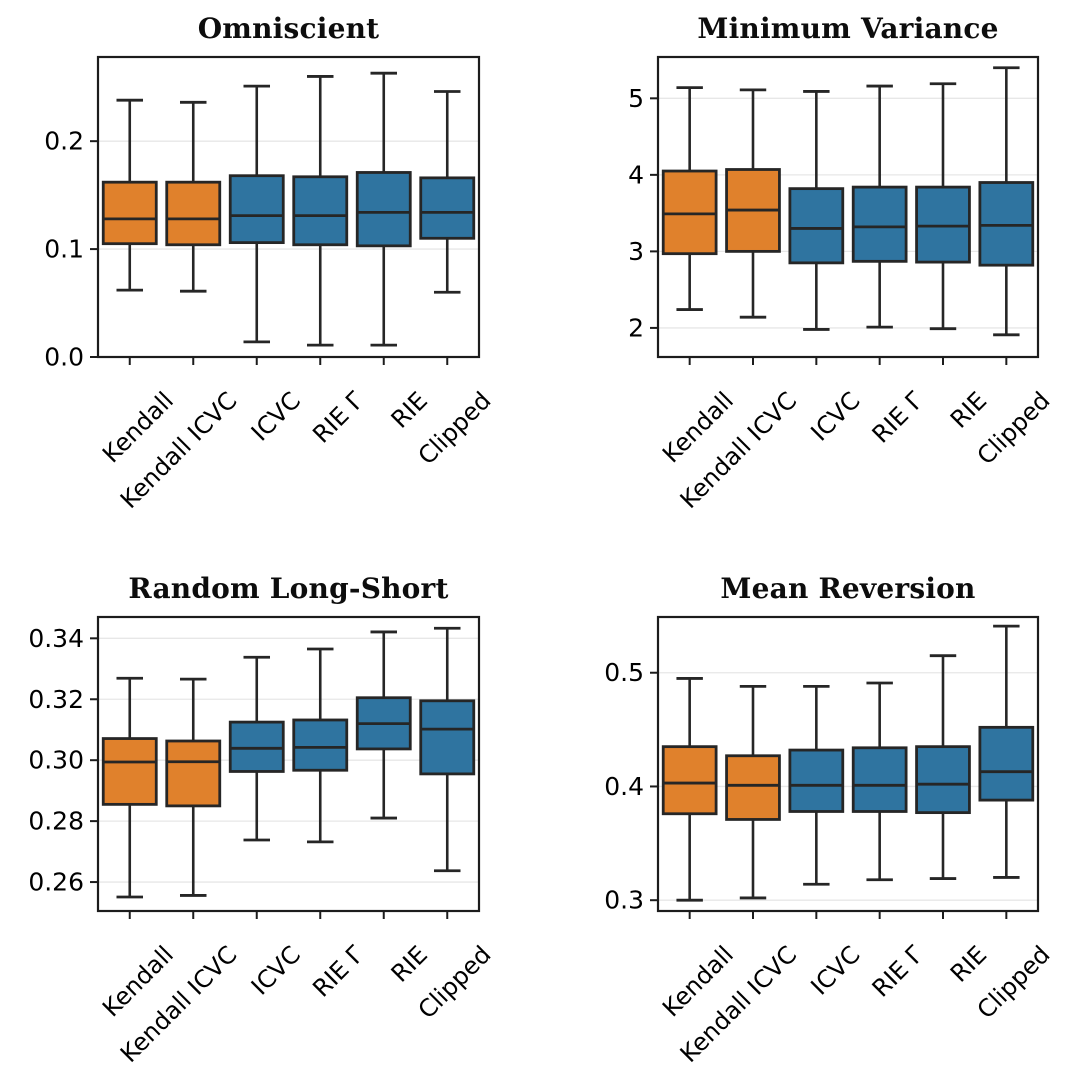 This screenshot has height=1078, width=1081. Describe the element at coordinates (64, 249) in the screenshot. I see `y-tick-label: 0.1` at that location.